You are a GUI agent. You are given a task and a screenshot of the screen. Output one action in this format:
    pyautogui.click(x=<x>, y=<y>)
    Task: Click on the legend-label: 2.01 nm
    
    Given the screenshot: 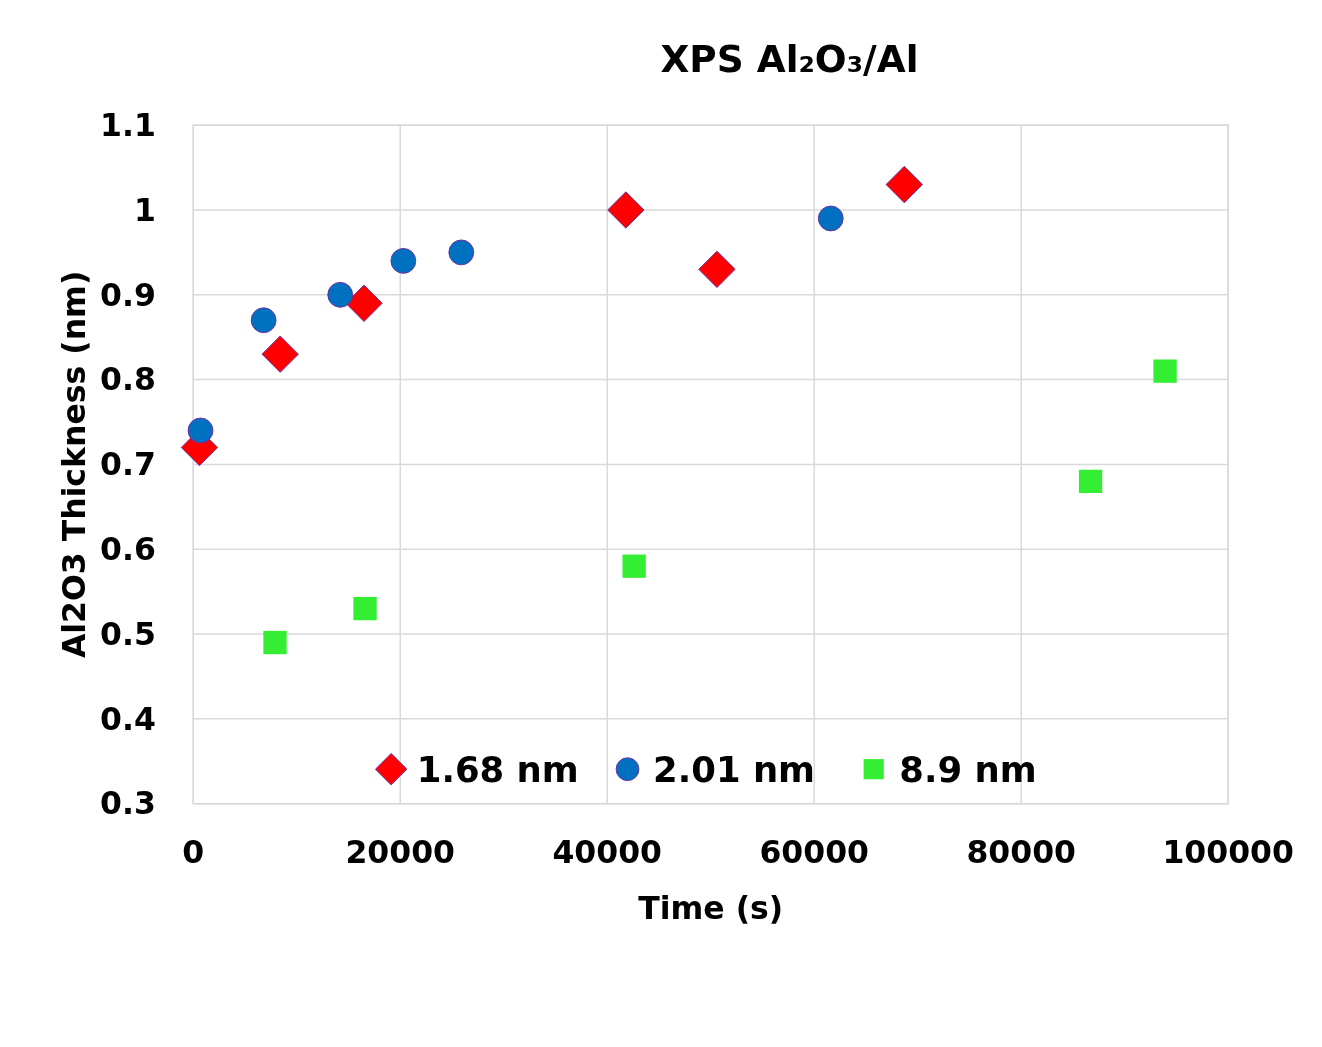 What is the action you would take?
    pyautogui.click(x=734, y=769)
    